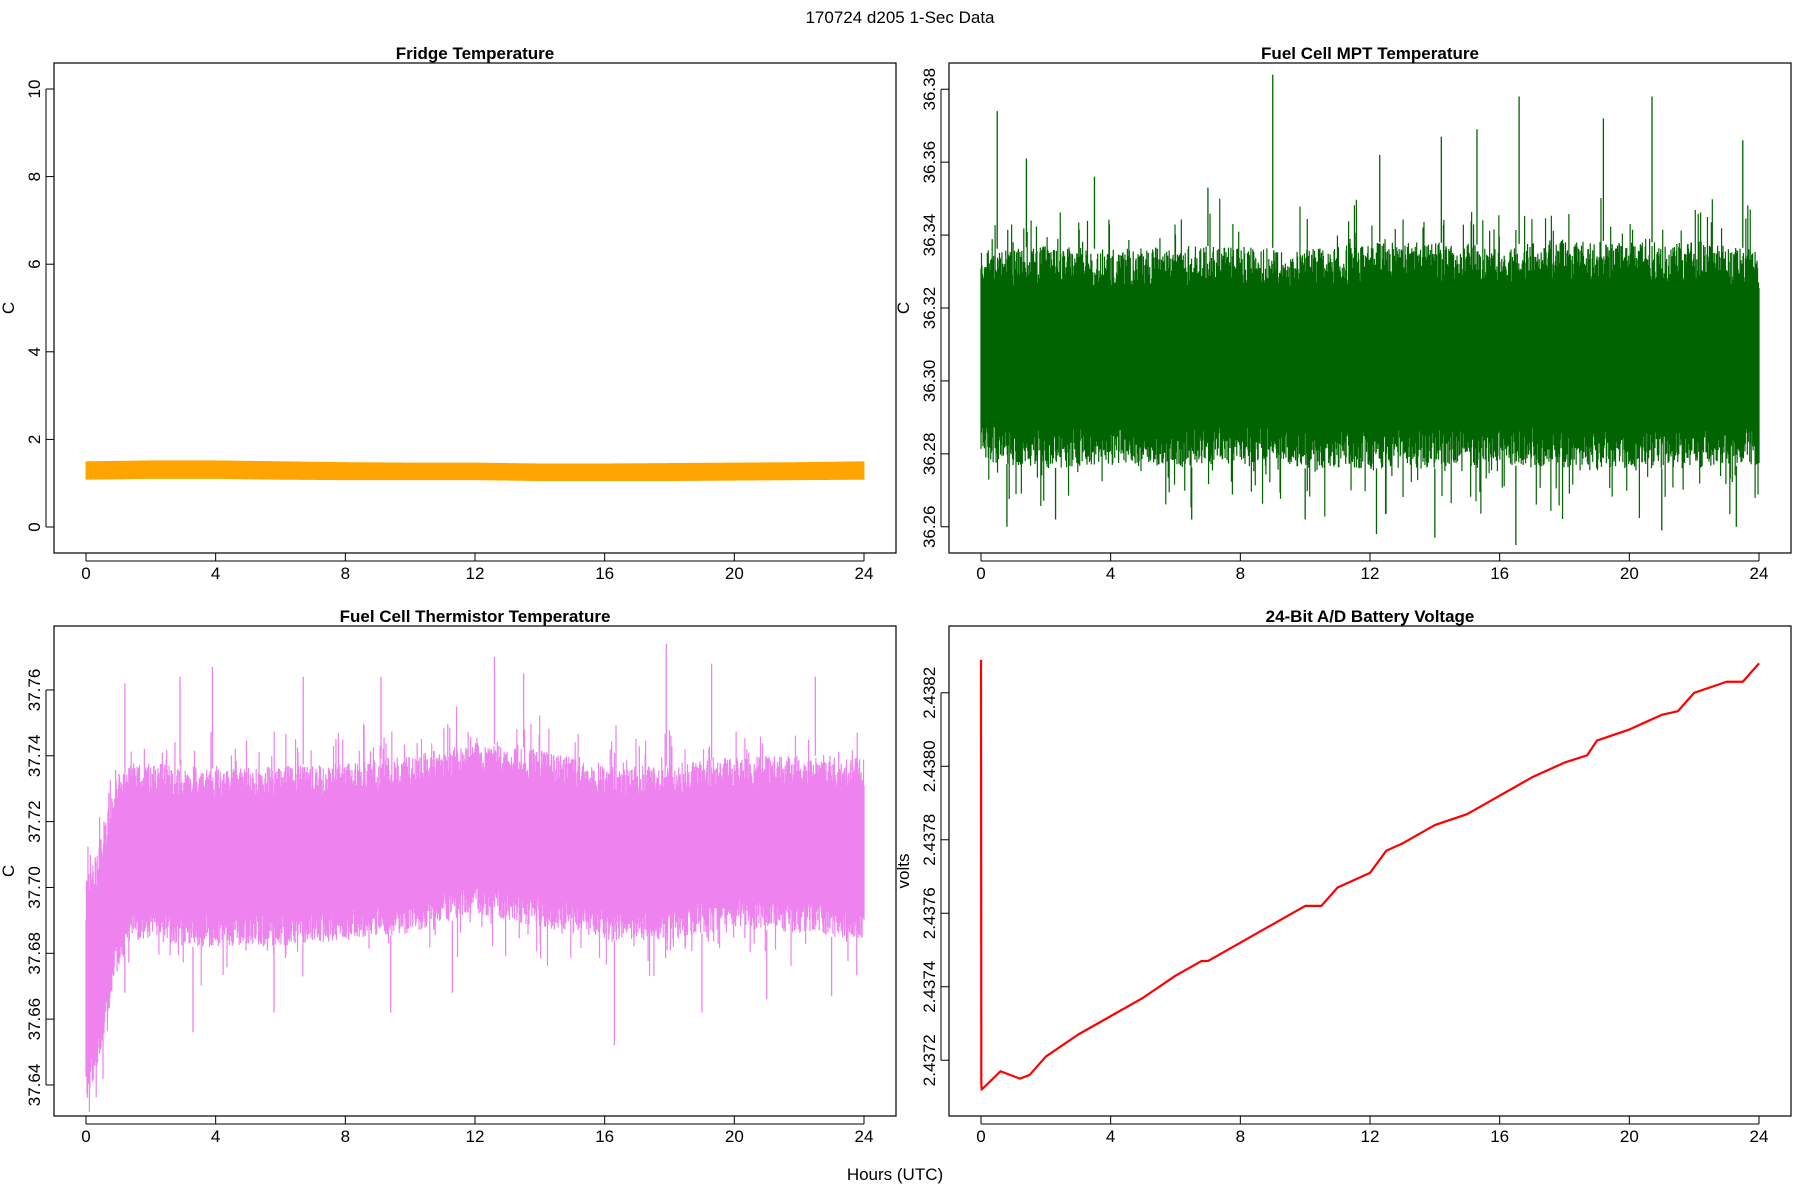  Describe the element at coordinates (929, 89) in the screenshot. I see `y-tick-label: 36.38` at that location.